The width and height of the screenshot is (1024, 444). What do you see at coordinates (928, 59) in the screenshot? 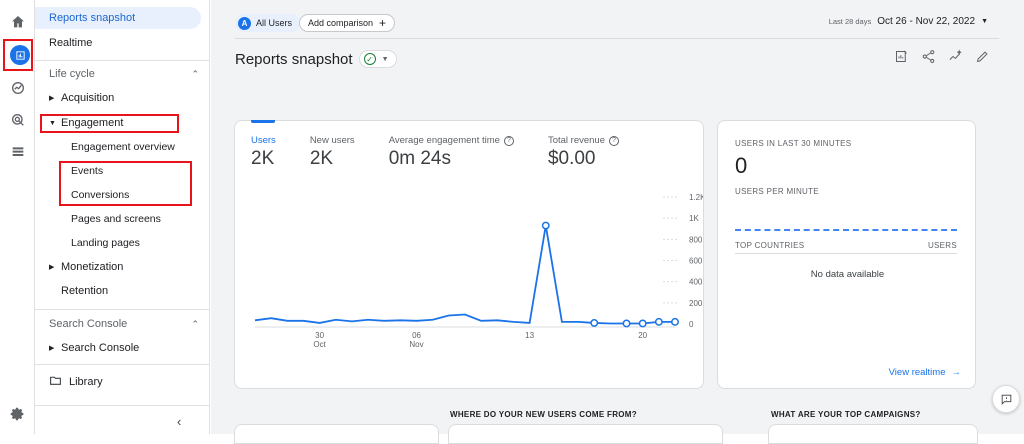
I see `share-icon` at bounding box center [928, 59].